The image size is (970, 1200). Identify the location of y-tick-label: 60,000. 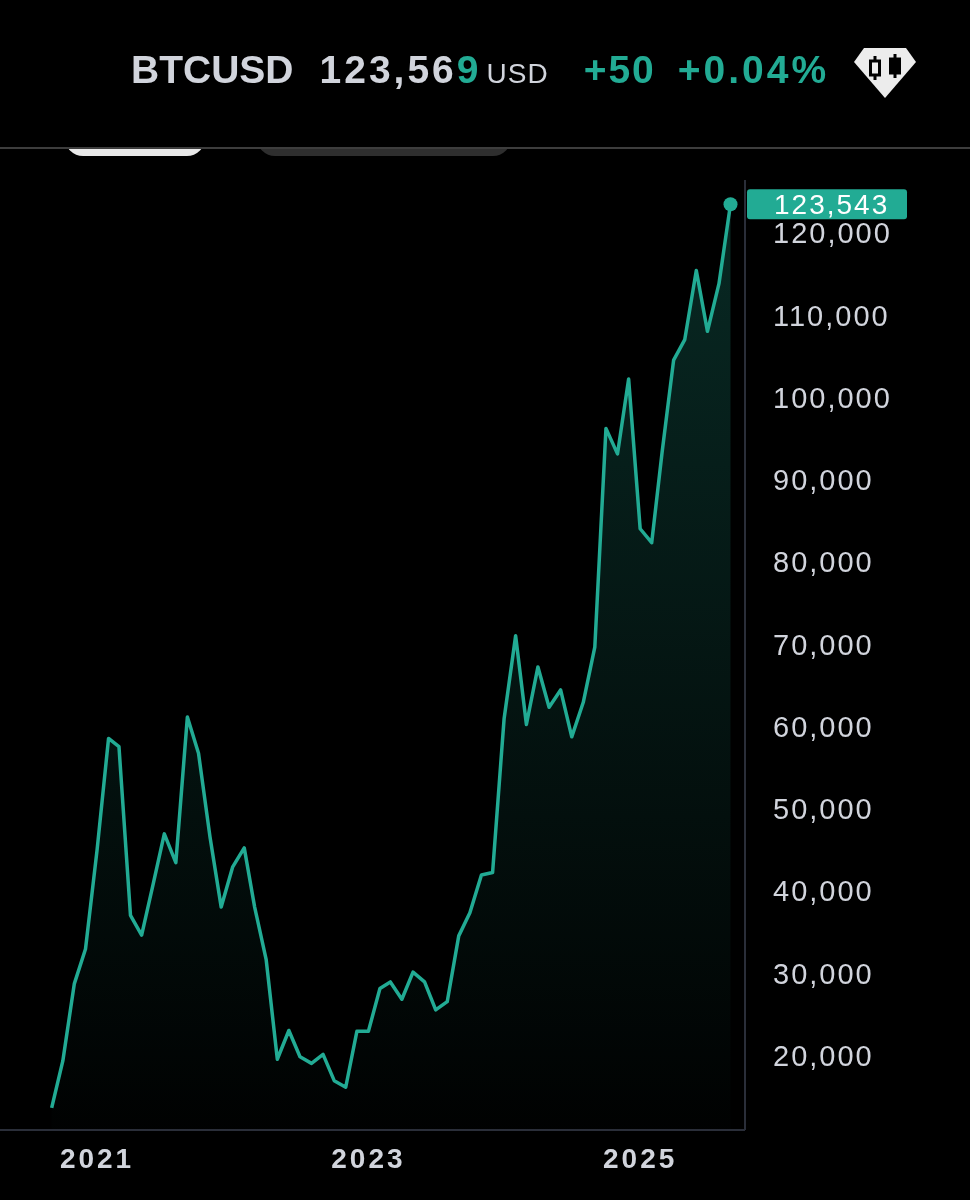
(823, 726).